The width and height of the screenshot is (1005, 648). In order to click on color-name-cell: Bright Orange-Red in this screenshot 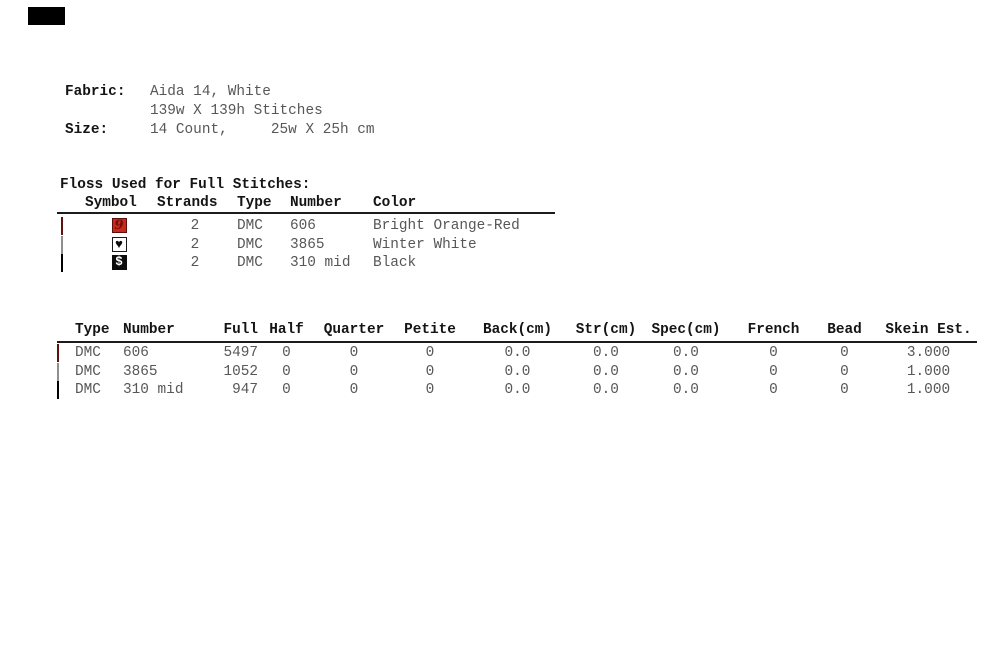, I will do `click(446, 226)`.